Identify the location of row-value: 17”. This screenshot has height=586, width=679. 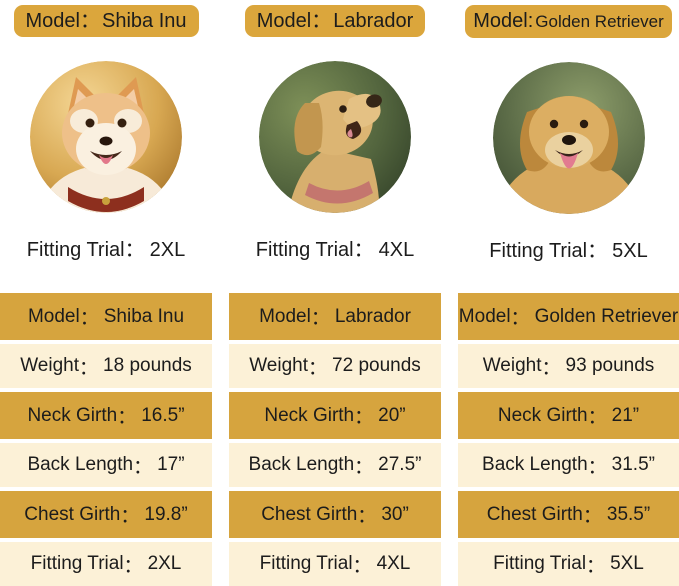
(171, 464).